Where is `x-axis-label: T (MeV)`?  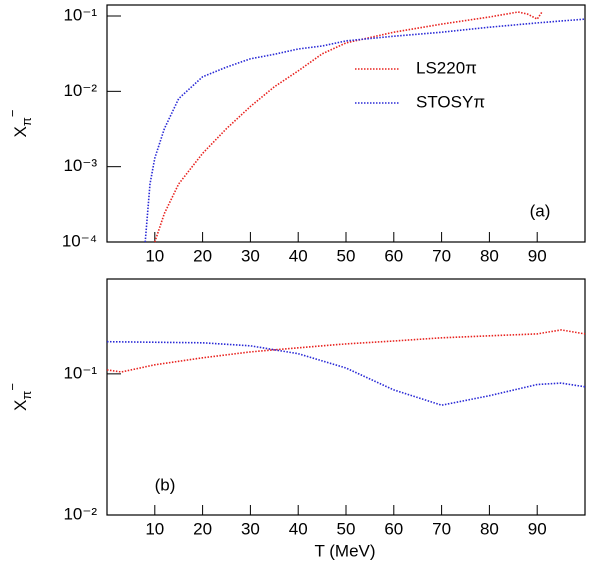 x-axis-label: T (MeV) is located at coordinates (344, 550).